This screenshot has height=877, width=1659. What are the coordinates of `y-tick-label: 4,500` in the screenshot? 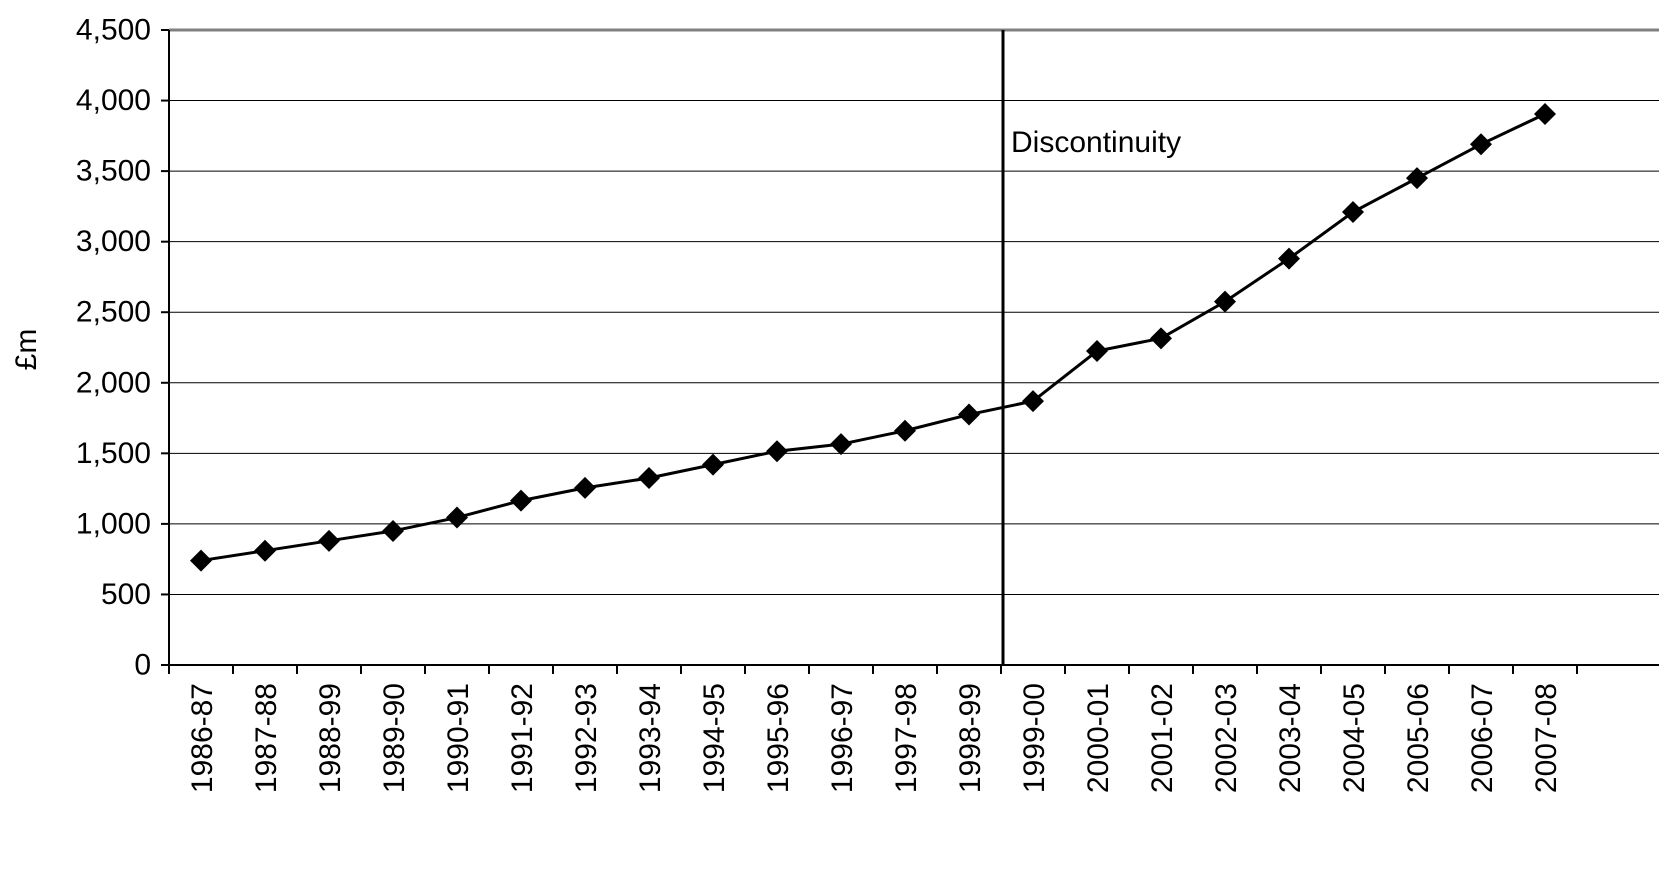 It's located at (113, 30).